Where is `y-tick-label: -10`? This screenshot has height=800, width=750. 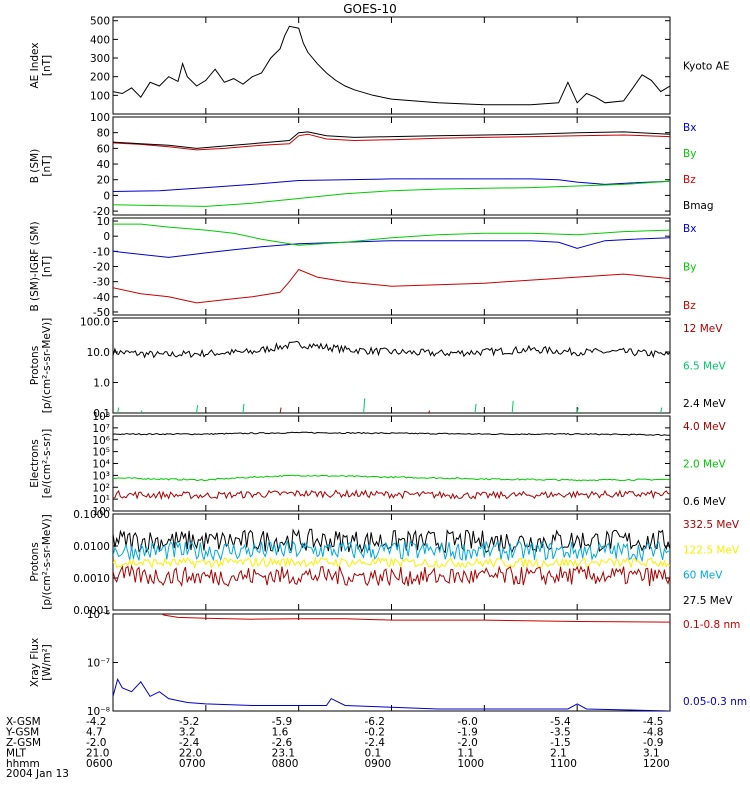
y-tick-label: -10 is located at coordinates (101, 252).